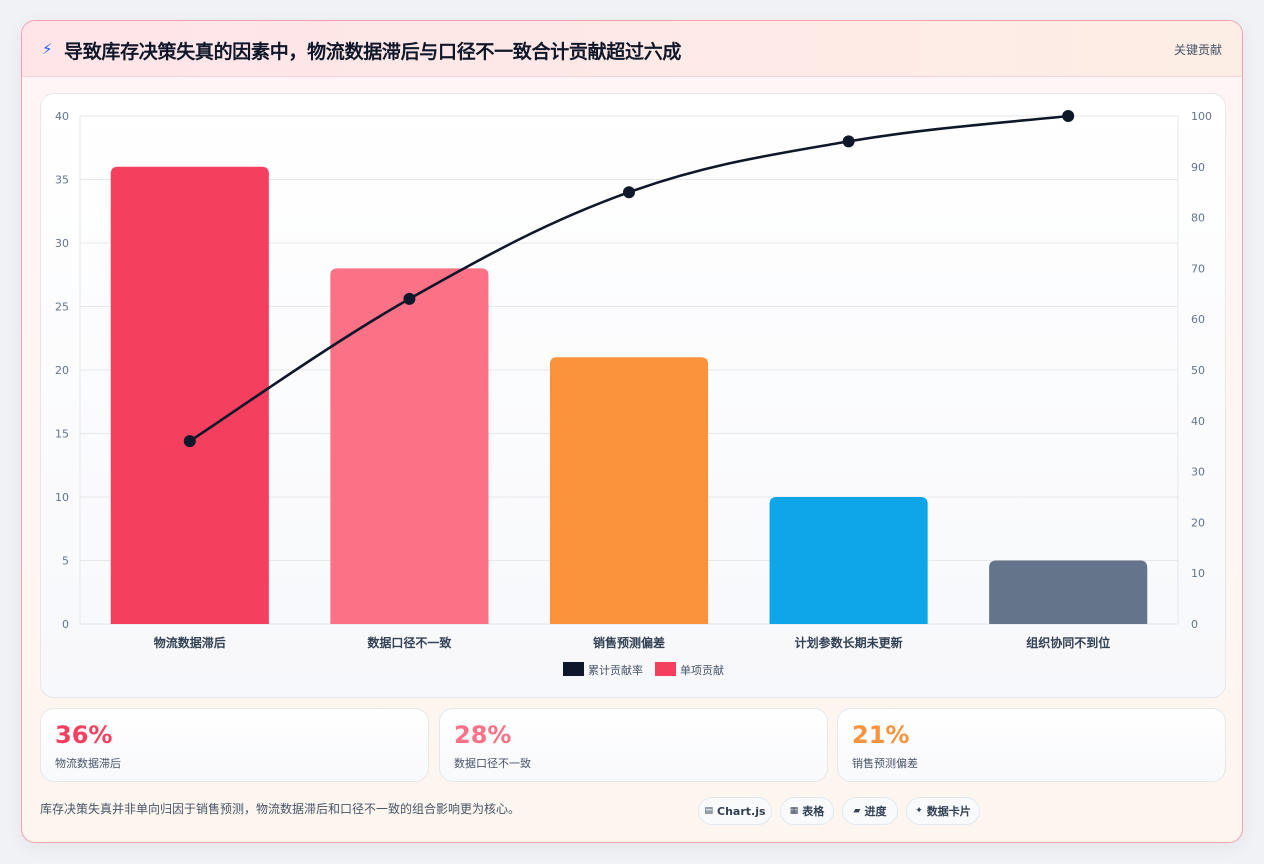  I want to click on chip-progress: ▰ 进度, so click(870, 811).